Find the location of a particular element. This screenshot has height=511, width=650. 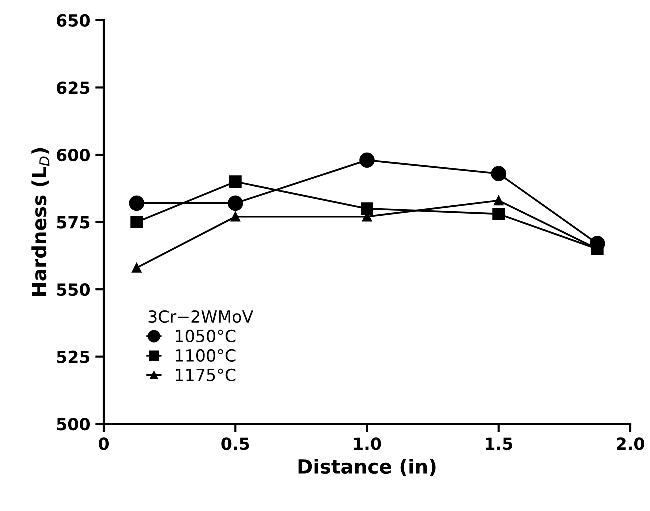

y-tick-label: 625 is located at coordinates (73, 88).